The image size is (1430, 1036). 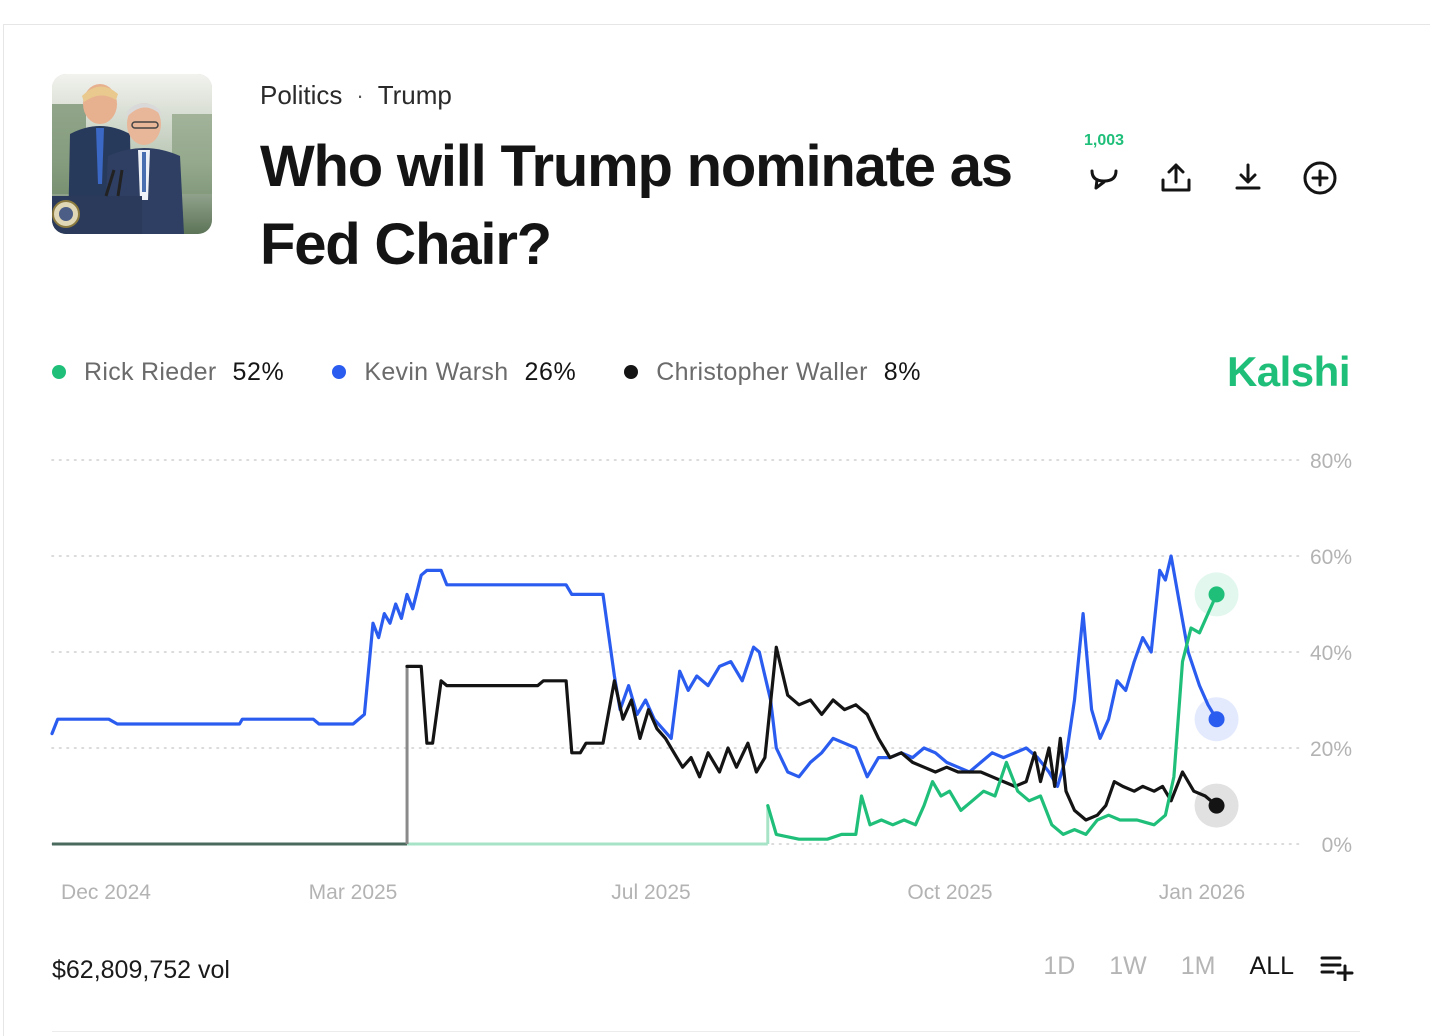 What do you see at coordinates (1331, 461) in the screenshot?
I see `y-tick-label: 80%` at bounding box center [1331, 461].